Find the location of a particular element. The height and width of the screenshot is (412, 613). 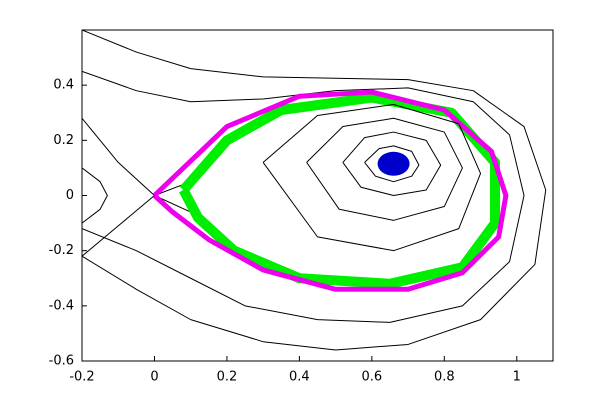

marker is located at coordinates (393, 163).